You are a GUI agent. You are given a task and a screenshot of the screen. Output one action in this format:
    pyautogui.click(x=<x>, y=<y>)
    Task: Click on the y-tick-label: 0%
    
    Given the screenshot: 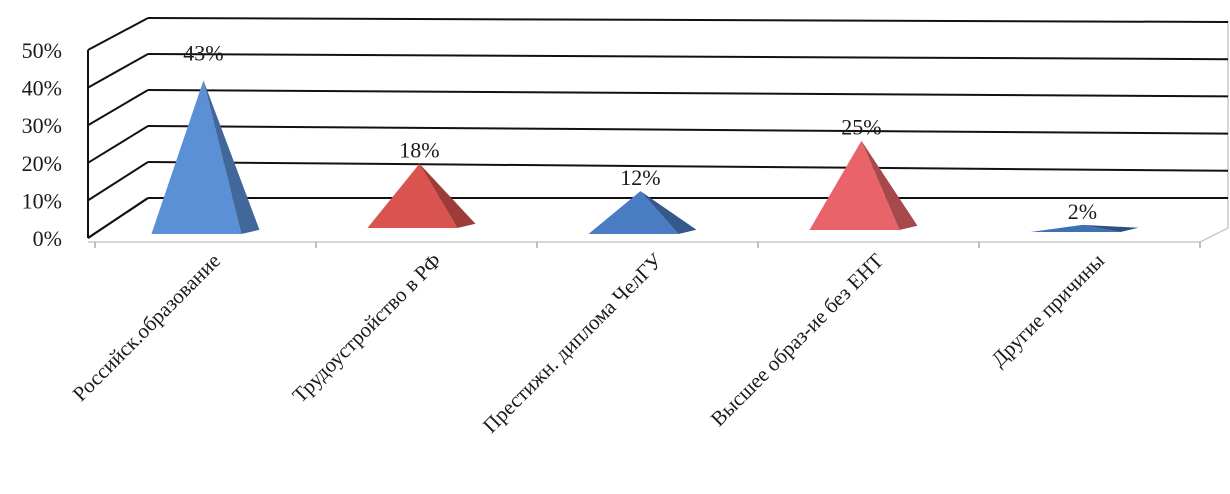 What is the action you would take?
    pyautogui.click(x=47, y=238)
    